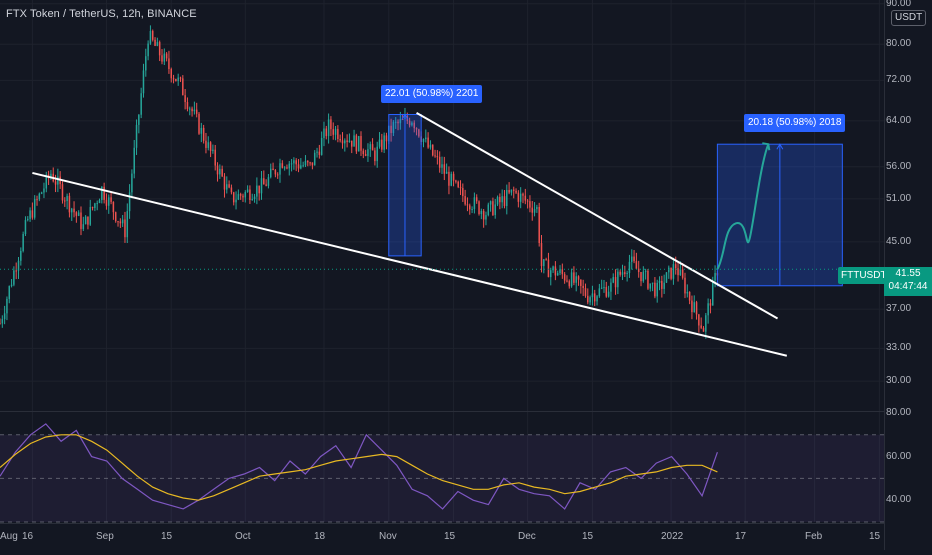 This screenshot has width=932, height=555. What do you see at coordinates (101, 14) in the screenshot?
I see `chart-title: FTX Token / TetherUS, 12h, BINANCE` at bounding box center [101, 14].